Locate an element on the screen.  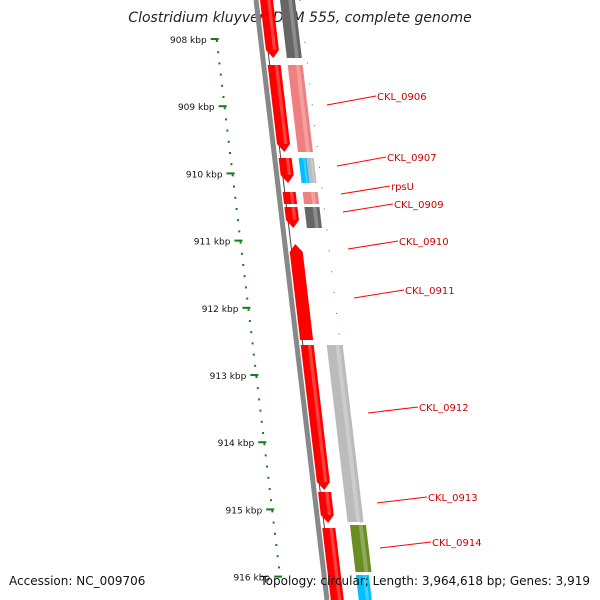
scale-tick-label: 915 kbp is located at coordinates (244, 511).